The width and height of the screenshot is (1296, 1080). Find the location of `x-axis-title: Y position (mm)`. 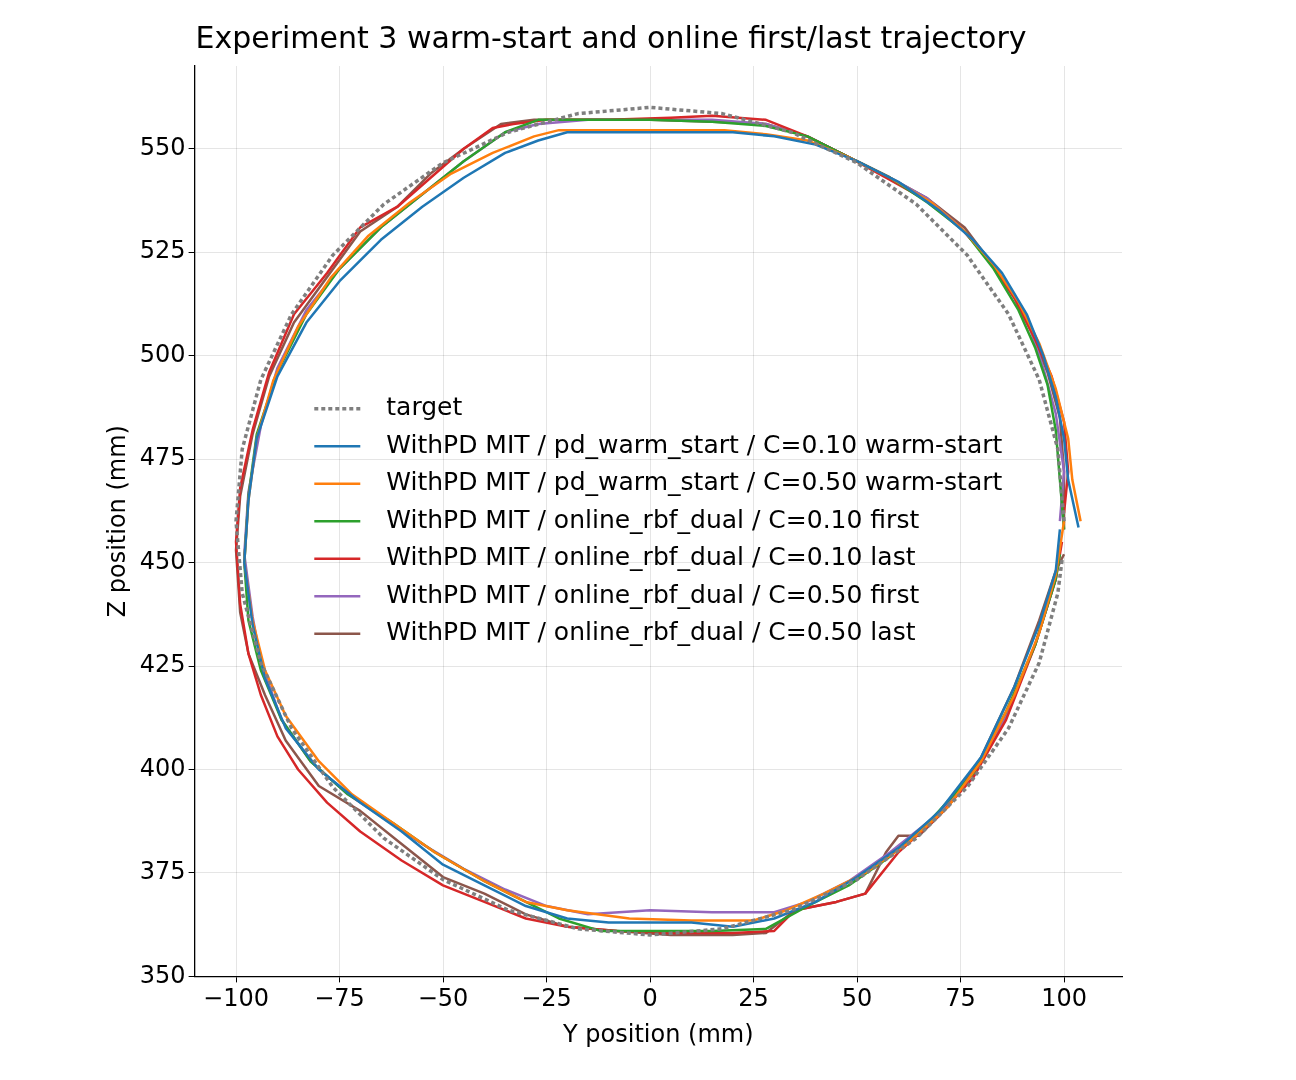

x-axis-title: Y position (mm) is located at coordinates (658, 1033).